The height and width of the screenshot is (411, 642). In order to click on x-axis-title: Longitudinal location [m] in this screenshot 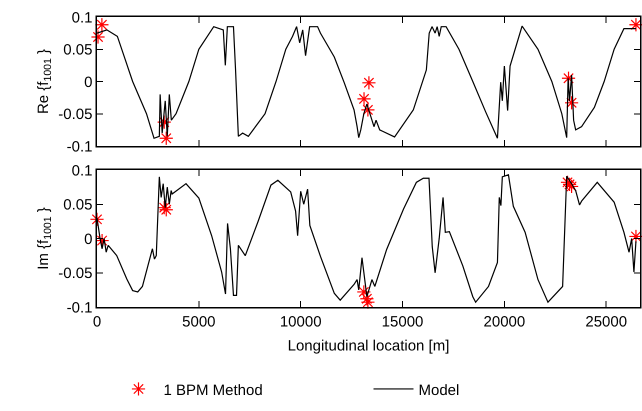, I will do `click(369, 345)`.